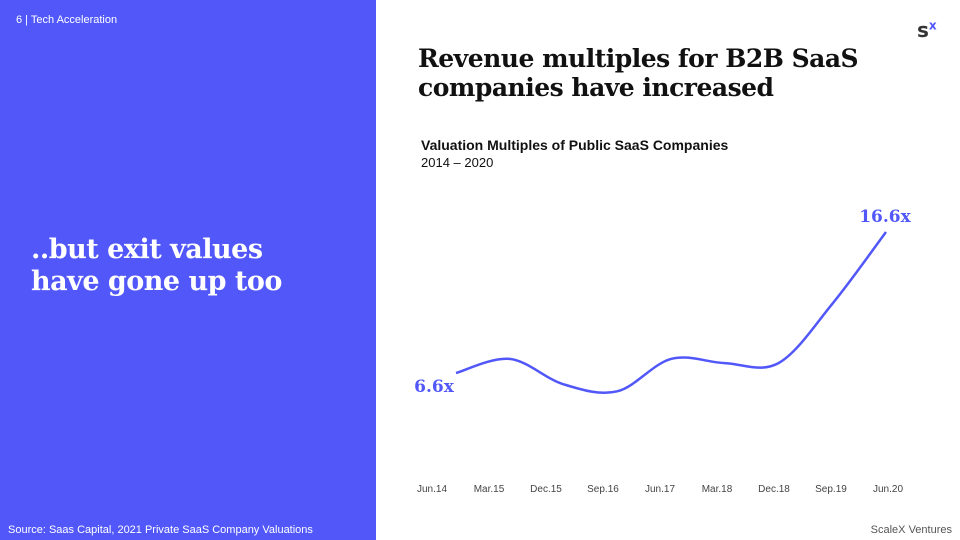 This screenshot has width=960, height=540. I want to click on data-label: 16.6x, so click(885, 217).